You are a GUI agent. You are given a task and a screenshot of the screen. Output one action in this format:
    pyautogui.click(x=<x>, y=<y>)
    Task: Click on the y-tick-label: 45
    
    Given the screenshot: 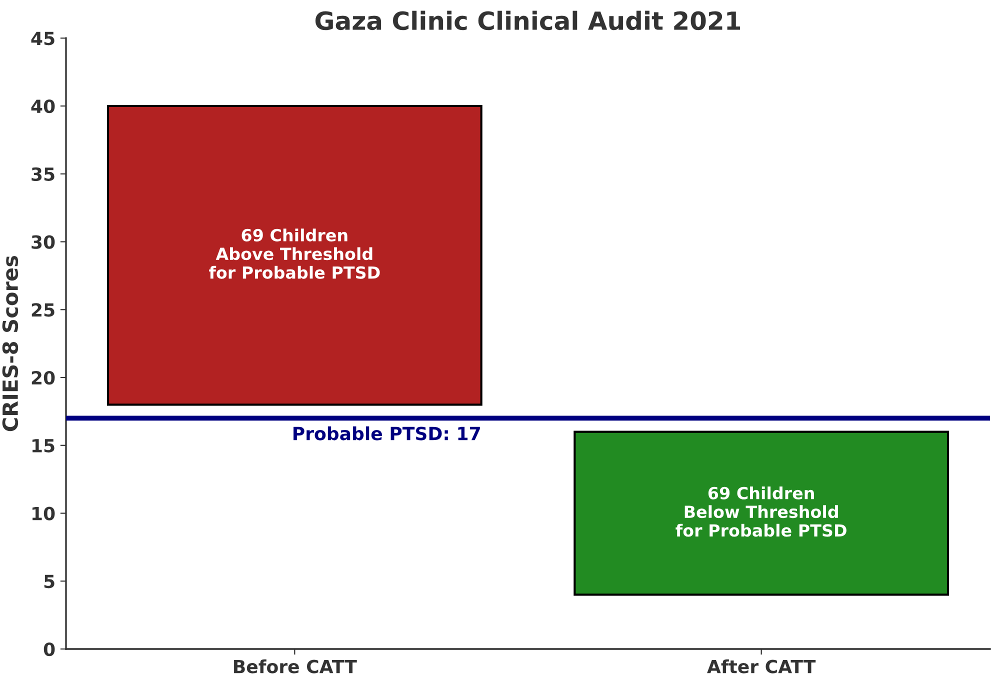 What is the action you would take?
    pyautogui.click(x=42, y=39)
    